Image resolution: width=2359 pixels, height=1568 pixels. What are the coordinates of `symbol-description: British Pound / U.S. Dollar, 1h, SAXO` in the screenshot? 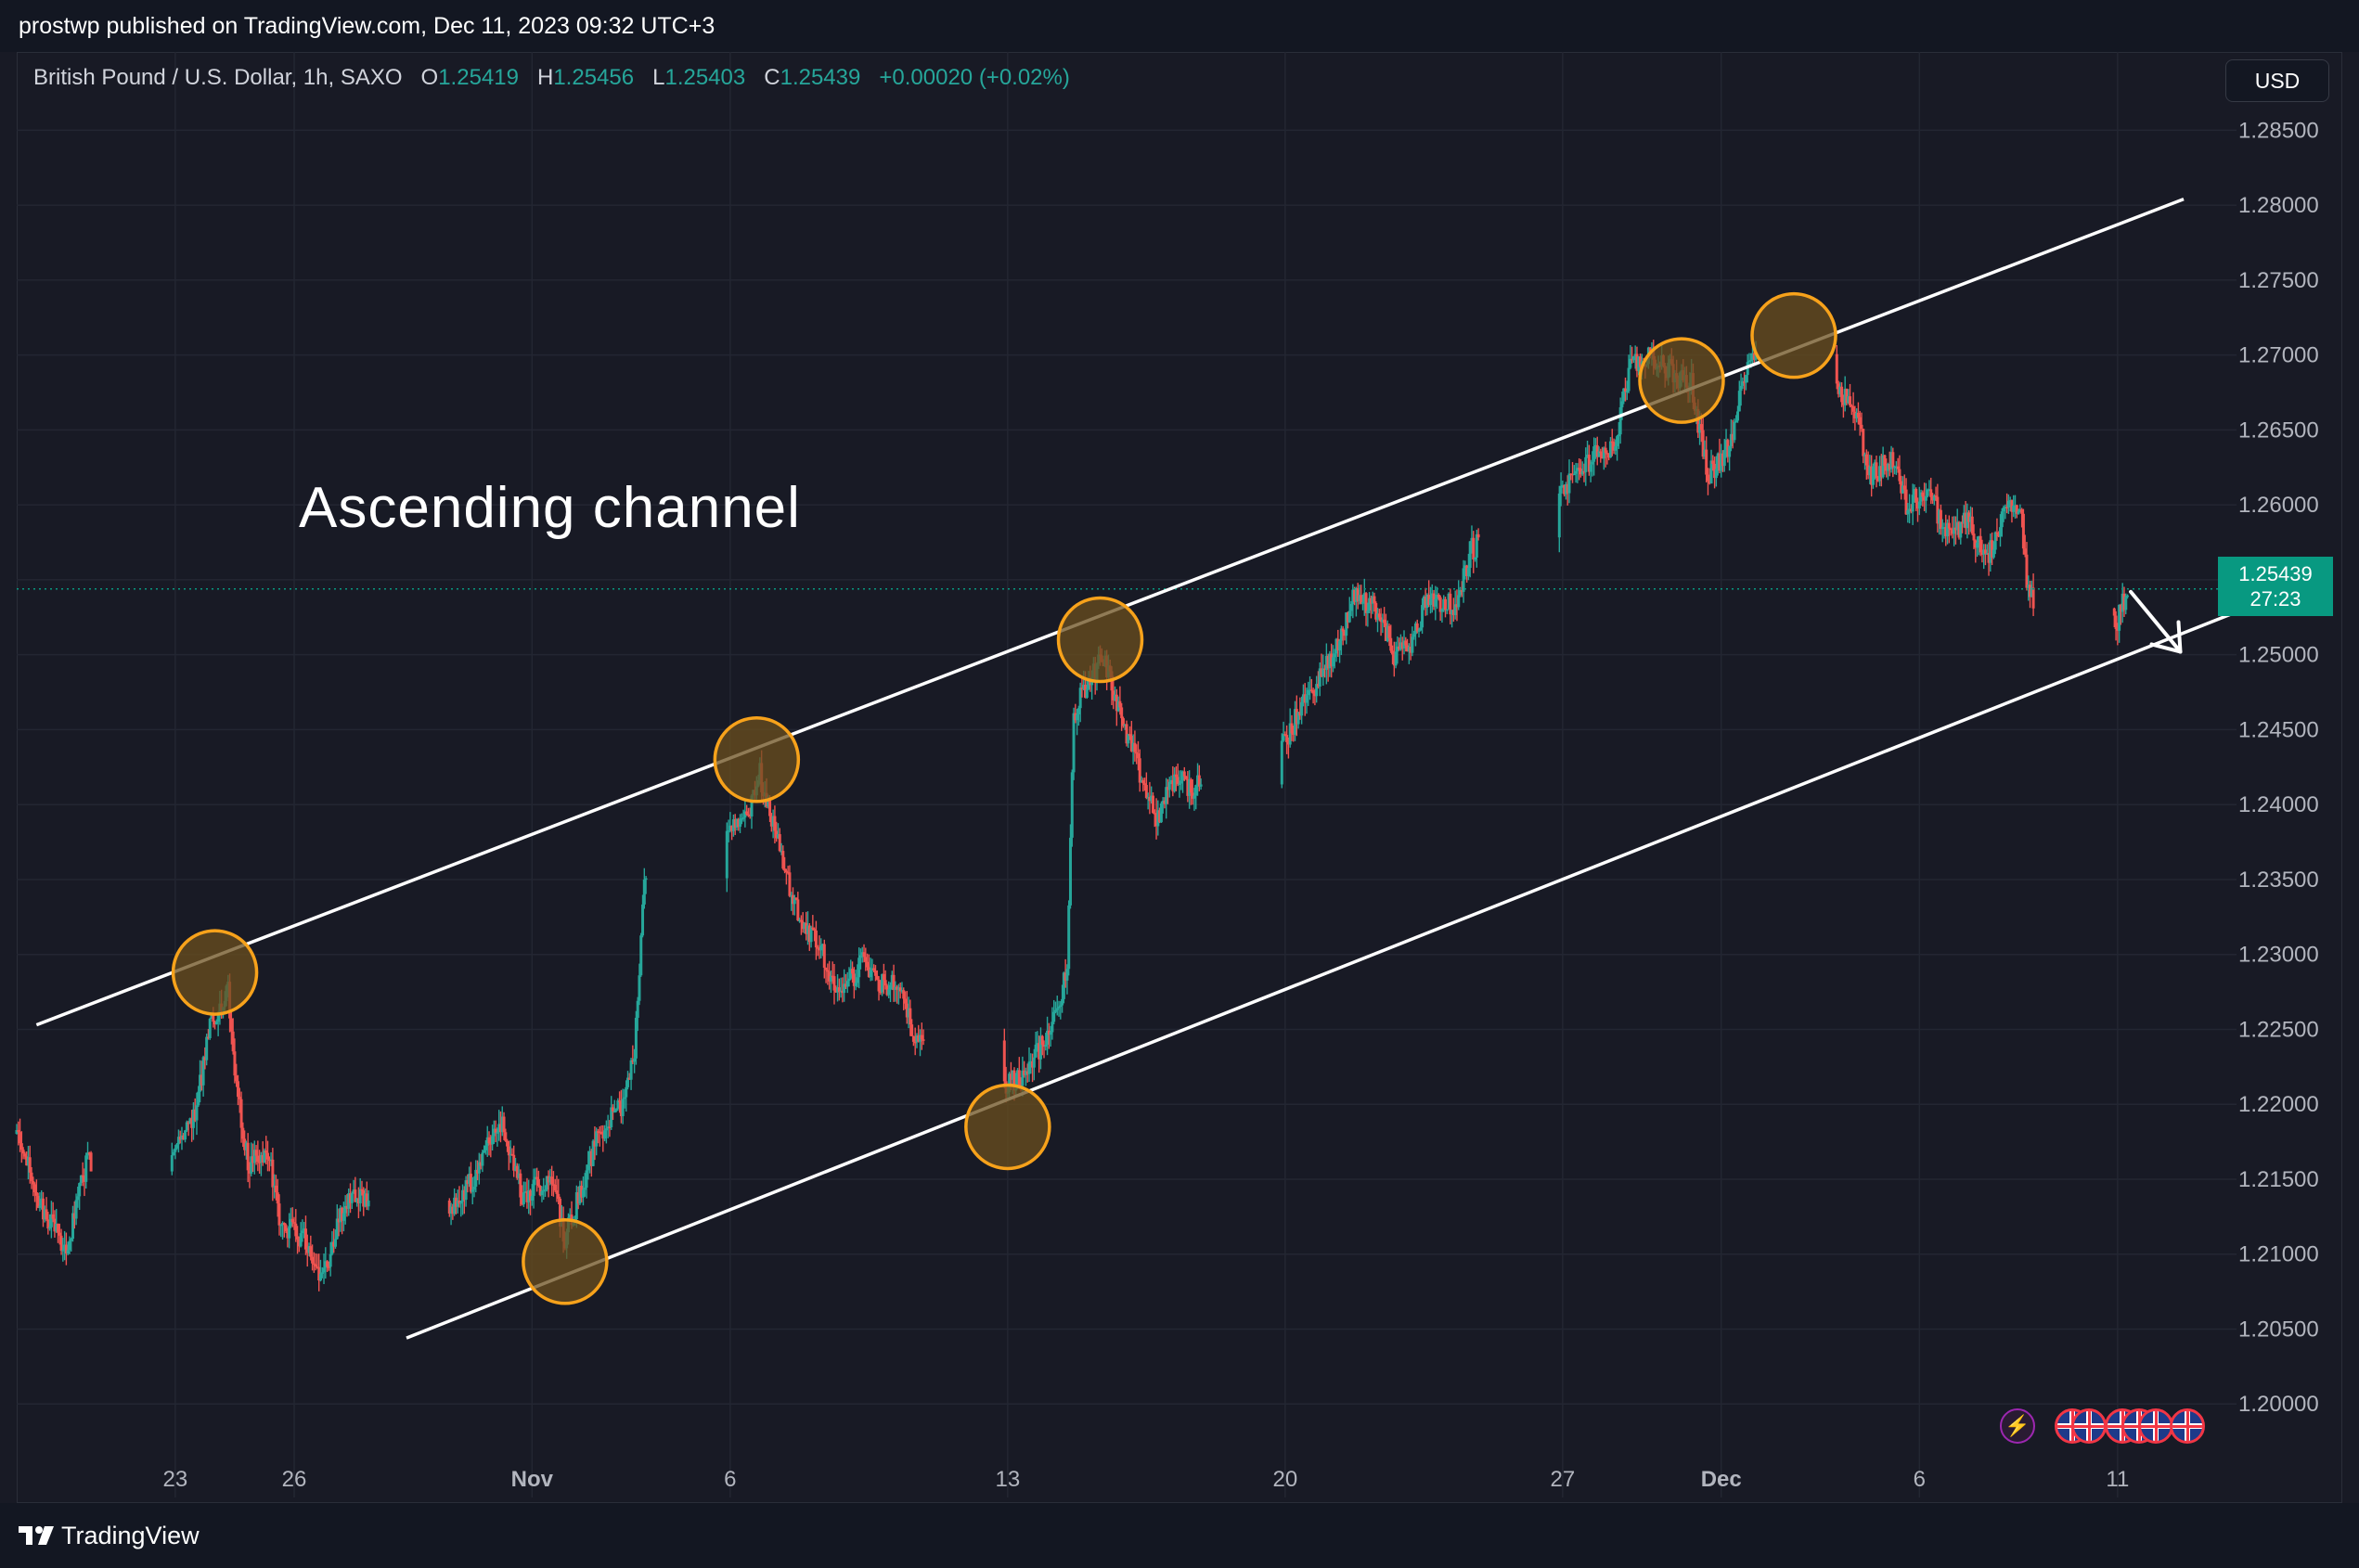 It's located at (218, 77).